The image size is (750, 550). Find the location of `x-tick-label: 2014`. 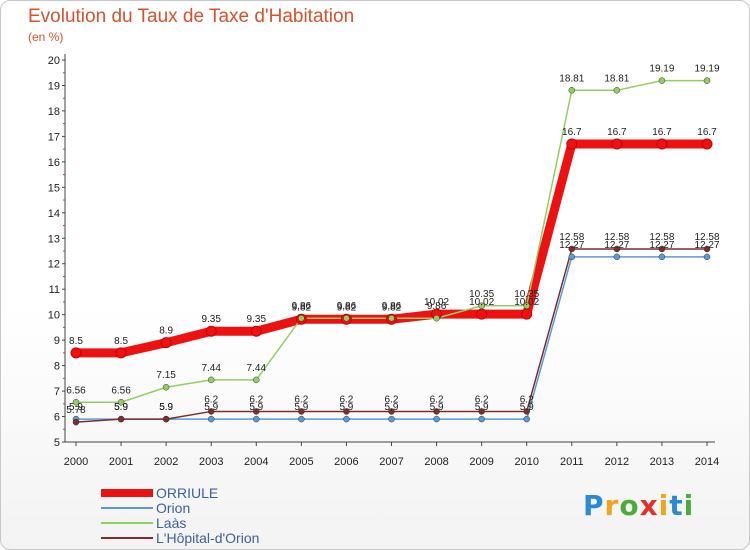

x-tick-label: 2014 is located at coordinates (707, 462).